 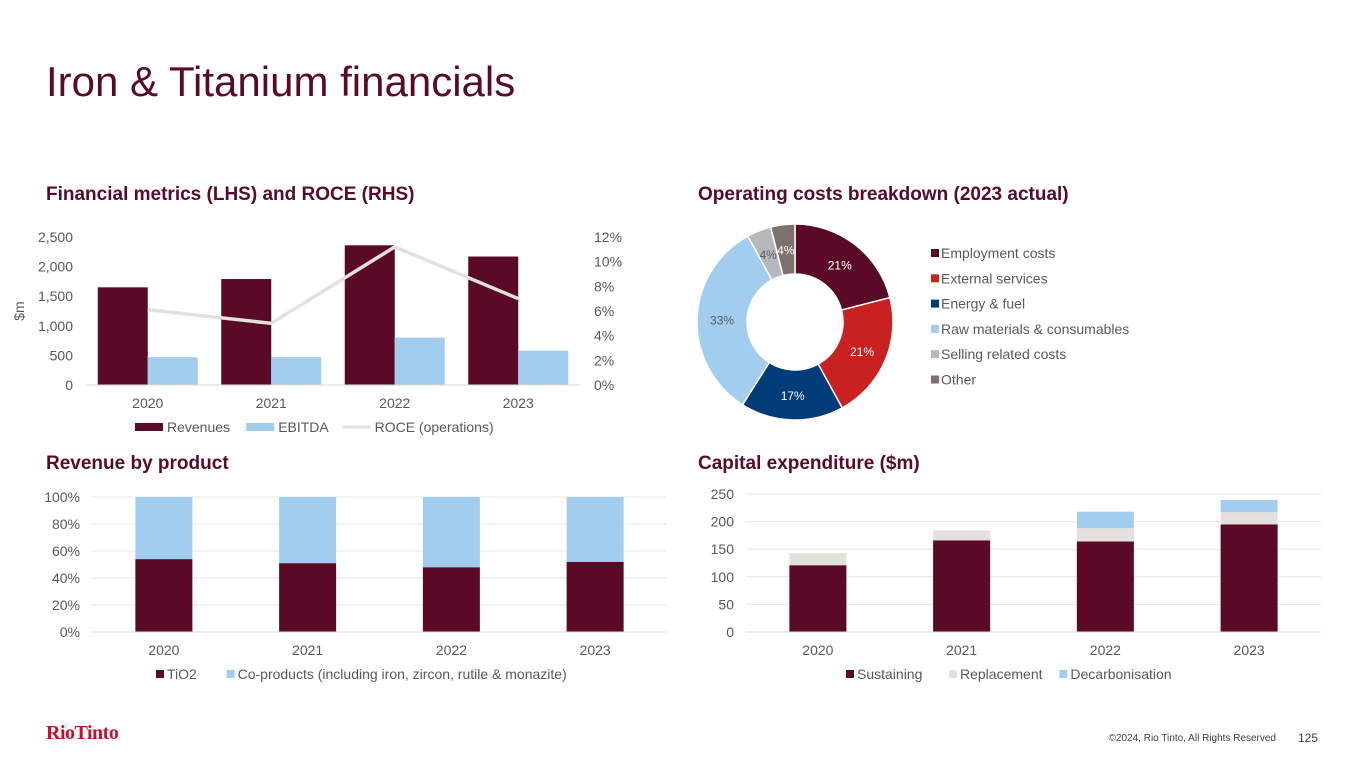 I want to click on bar-replacement-2022, so click(x=1105, y=535).